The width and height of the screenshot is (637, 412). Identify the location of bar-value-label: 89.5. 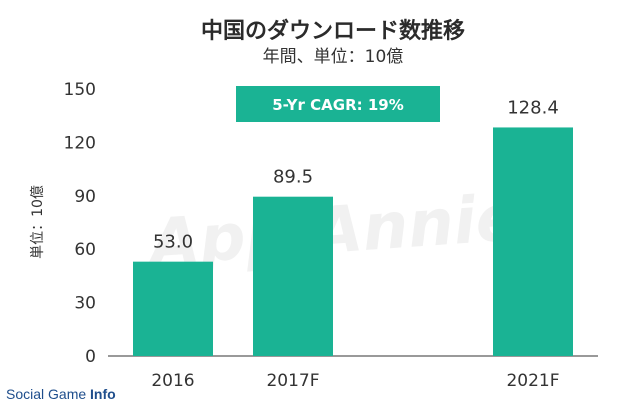
(293, 177).